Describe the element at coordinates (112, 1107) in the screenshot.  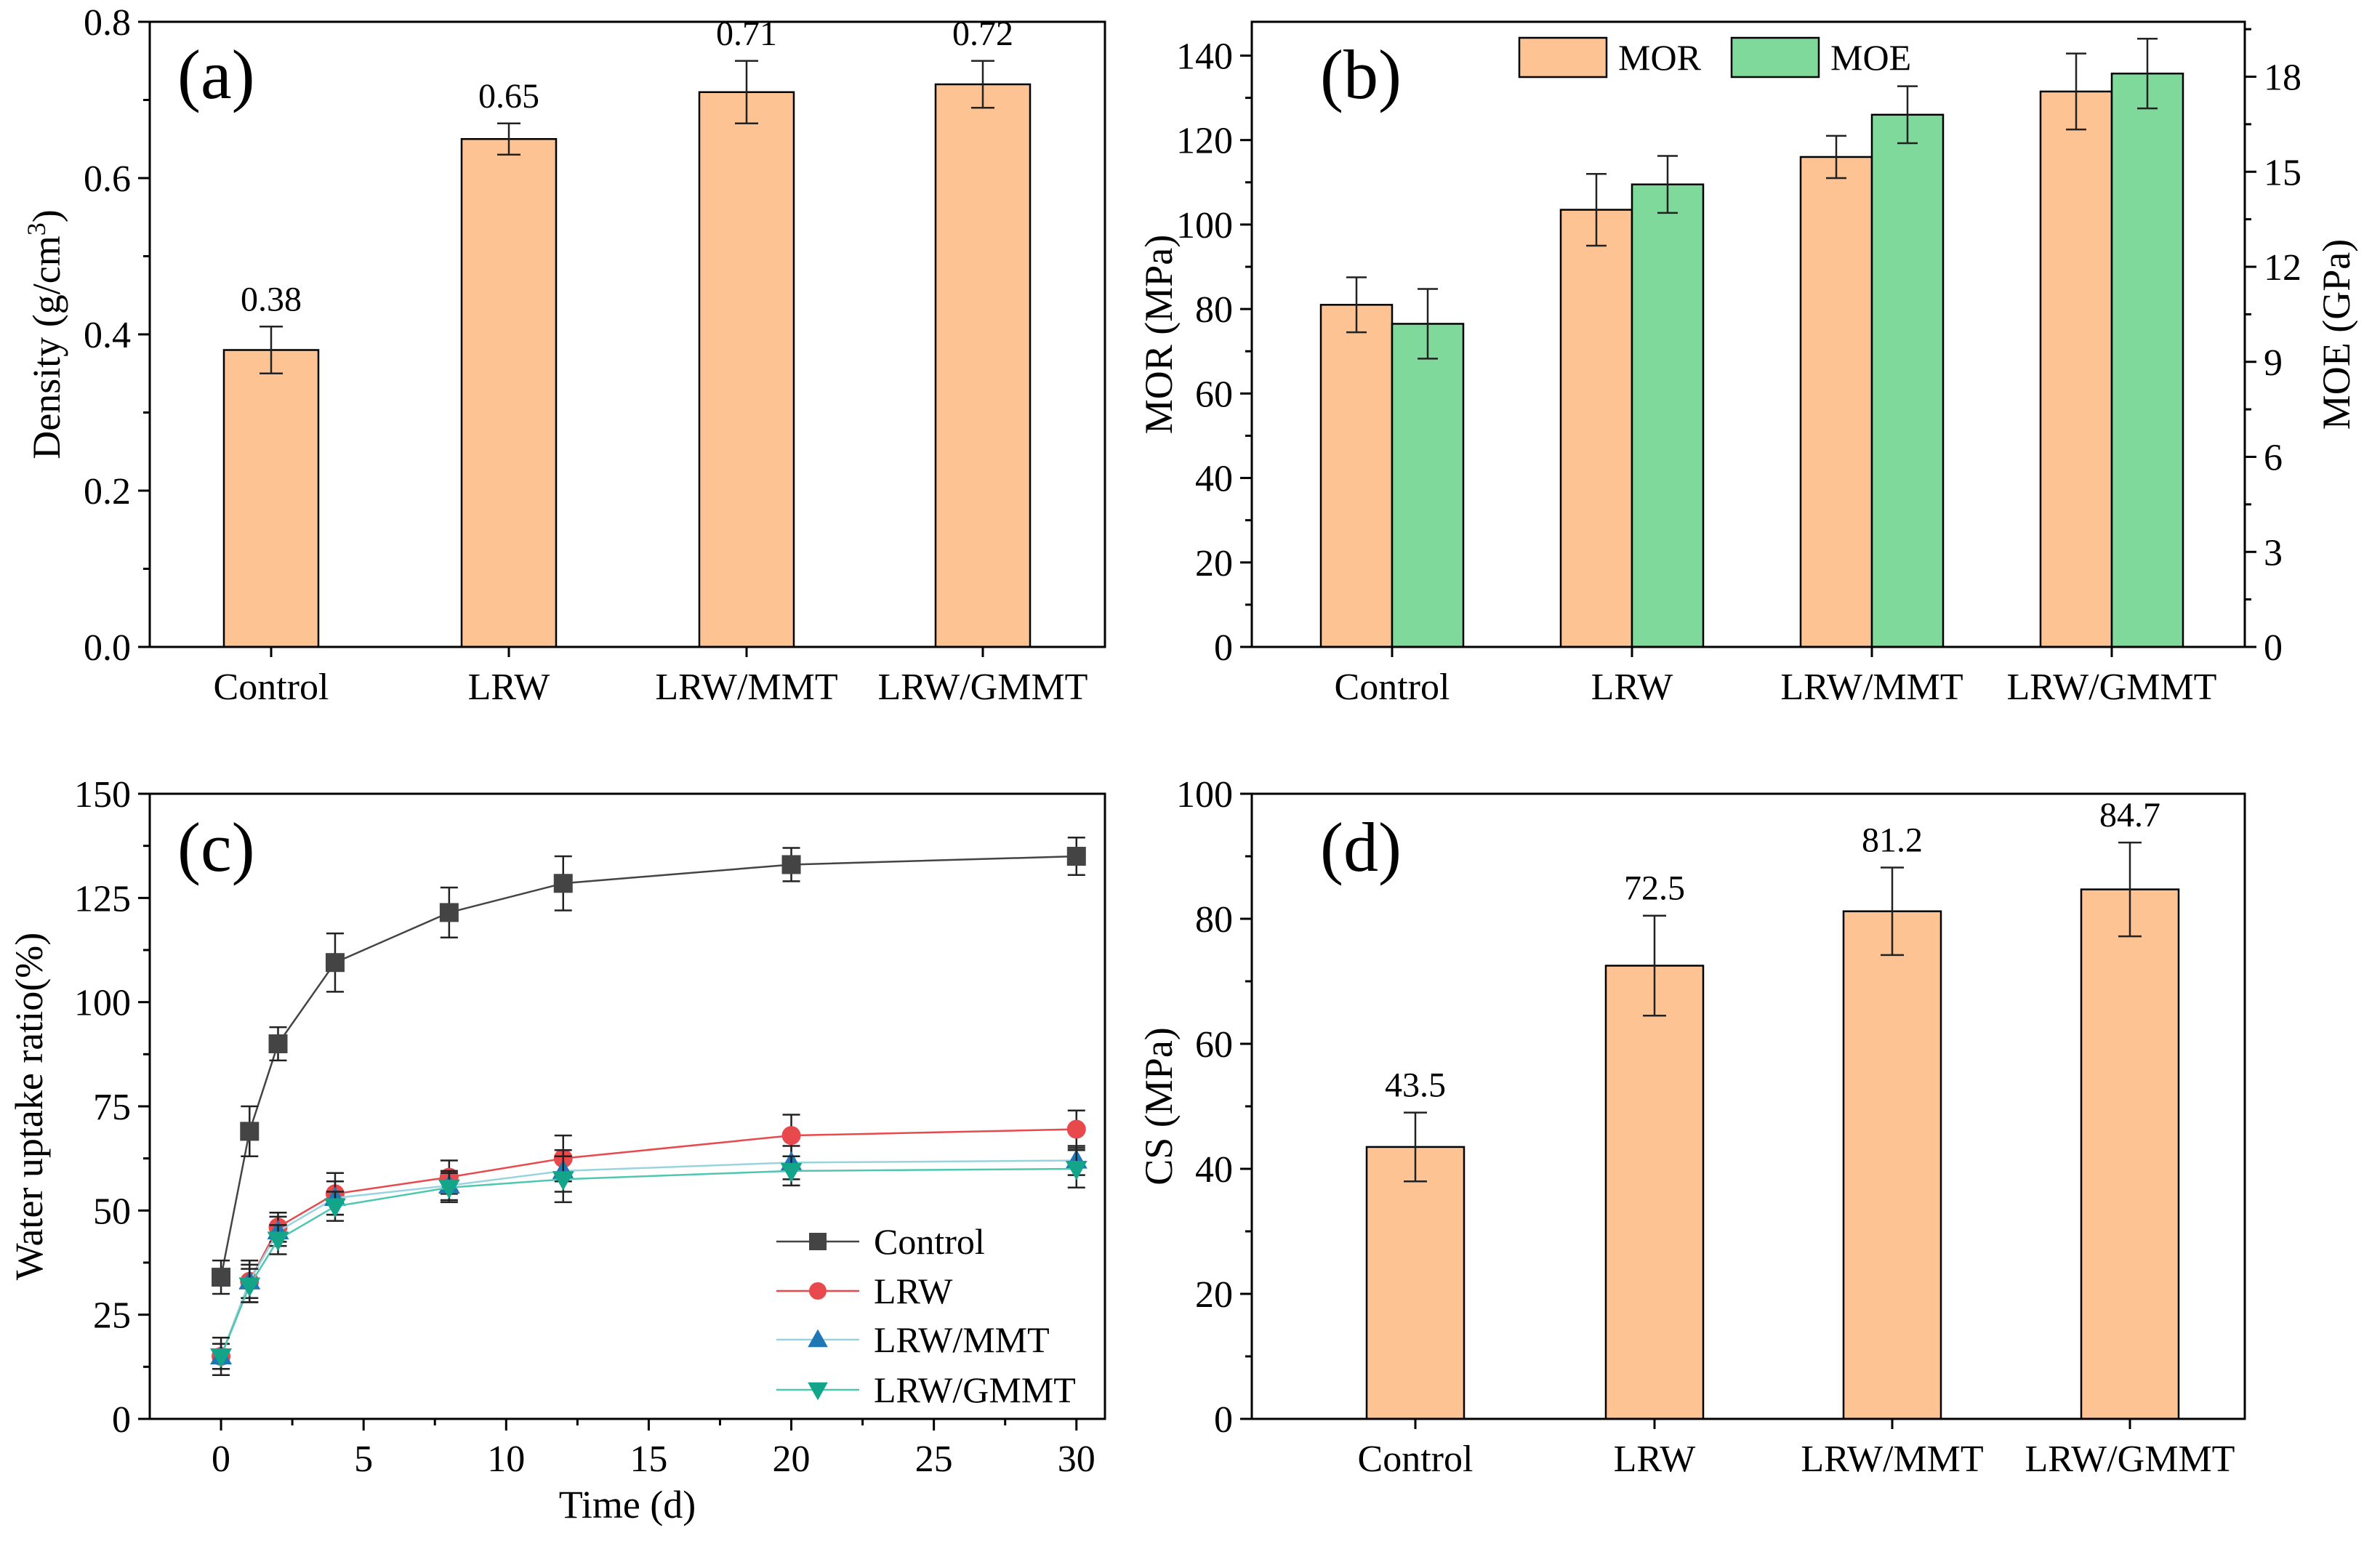
I see `y-tick-label: 75` at that location.